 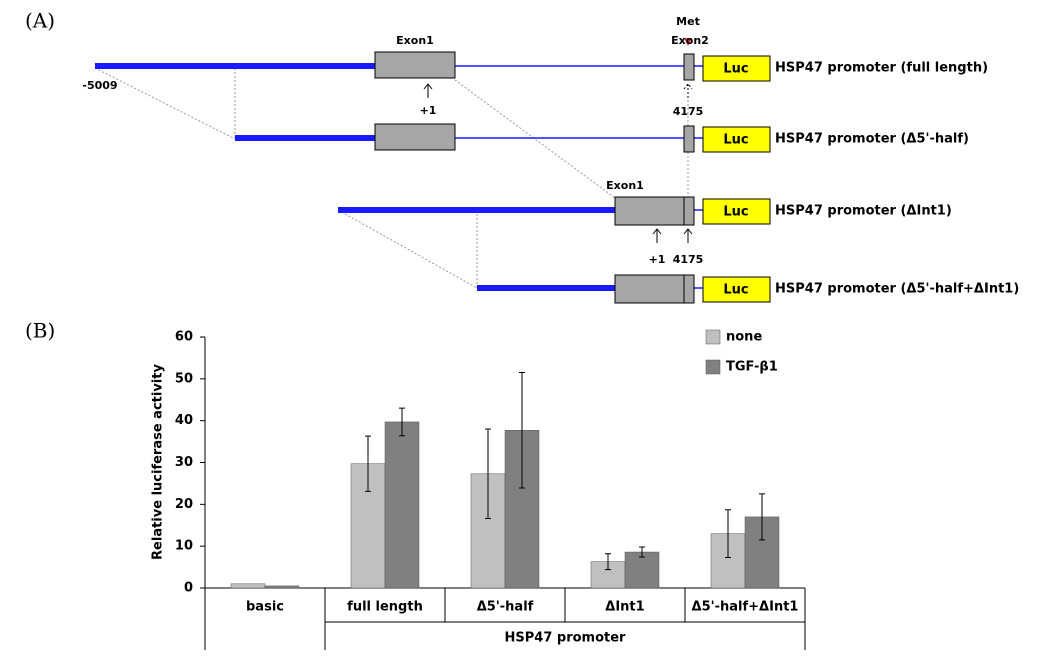 I want to click on y-tick-label: 10, so click(x=184, y=546).